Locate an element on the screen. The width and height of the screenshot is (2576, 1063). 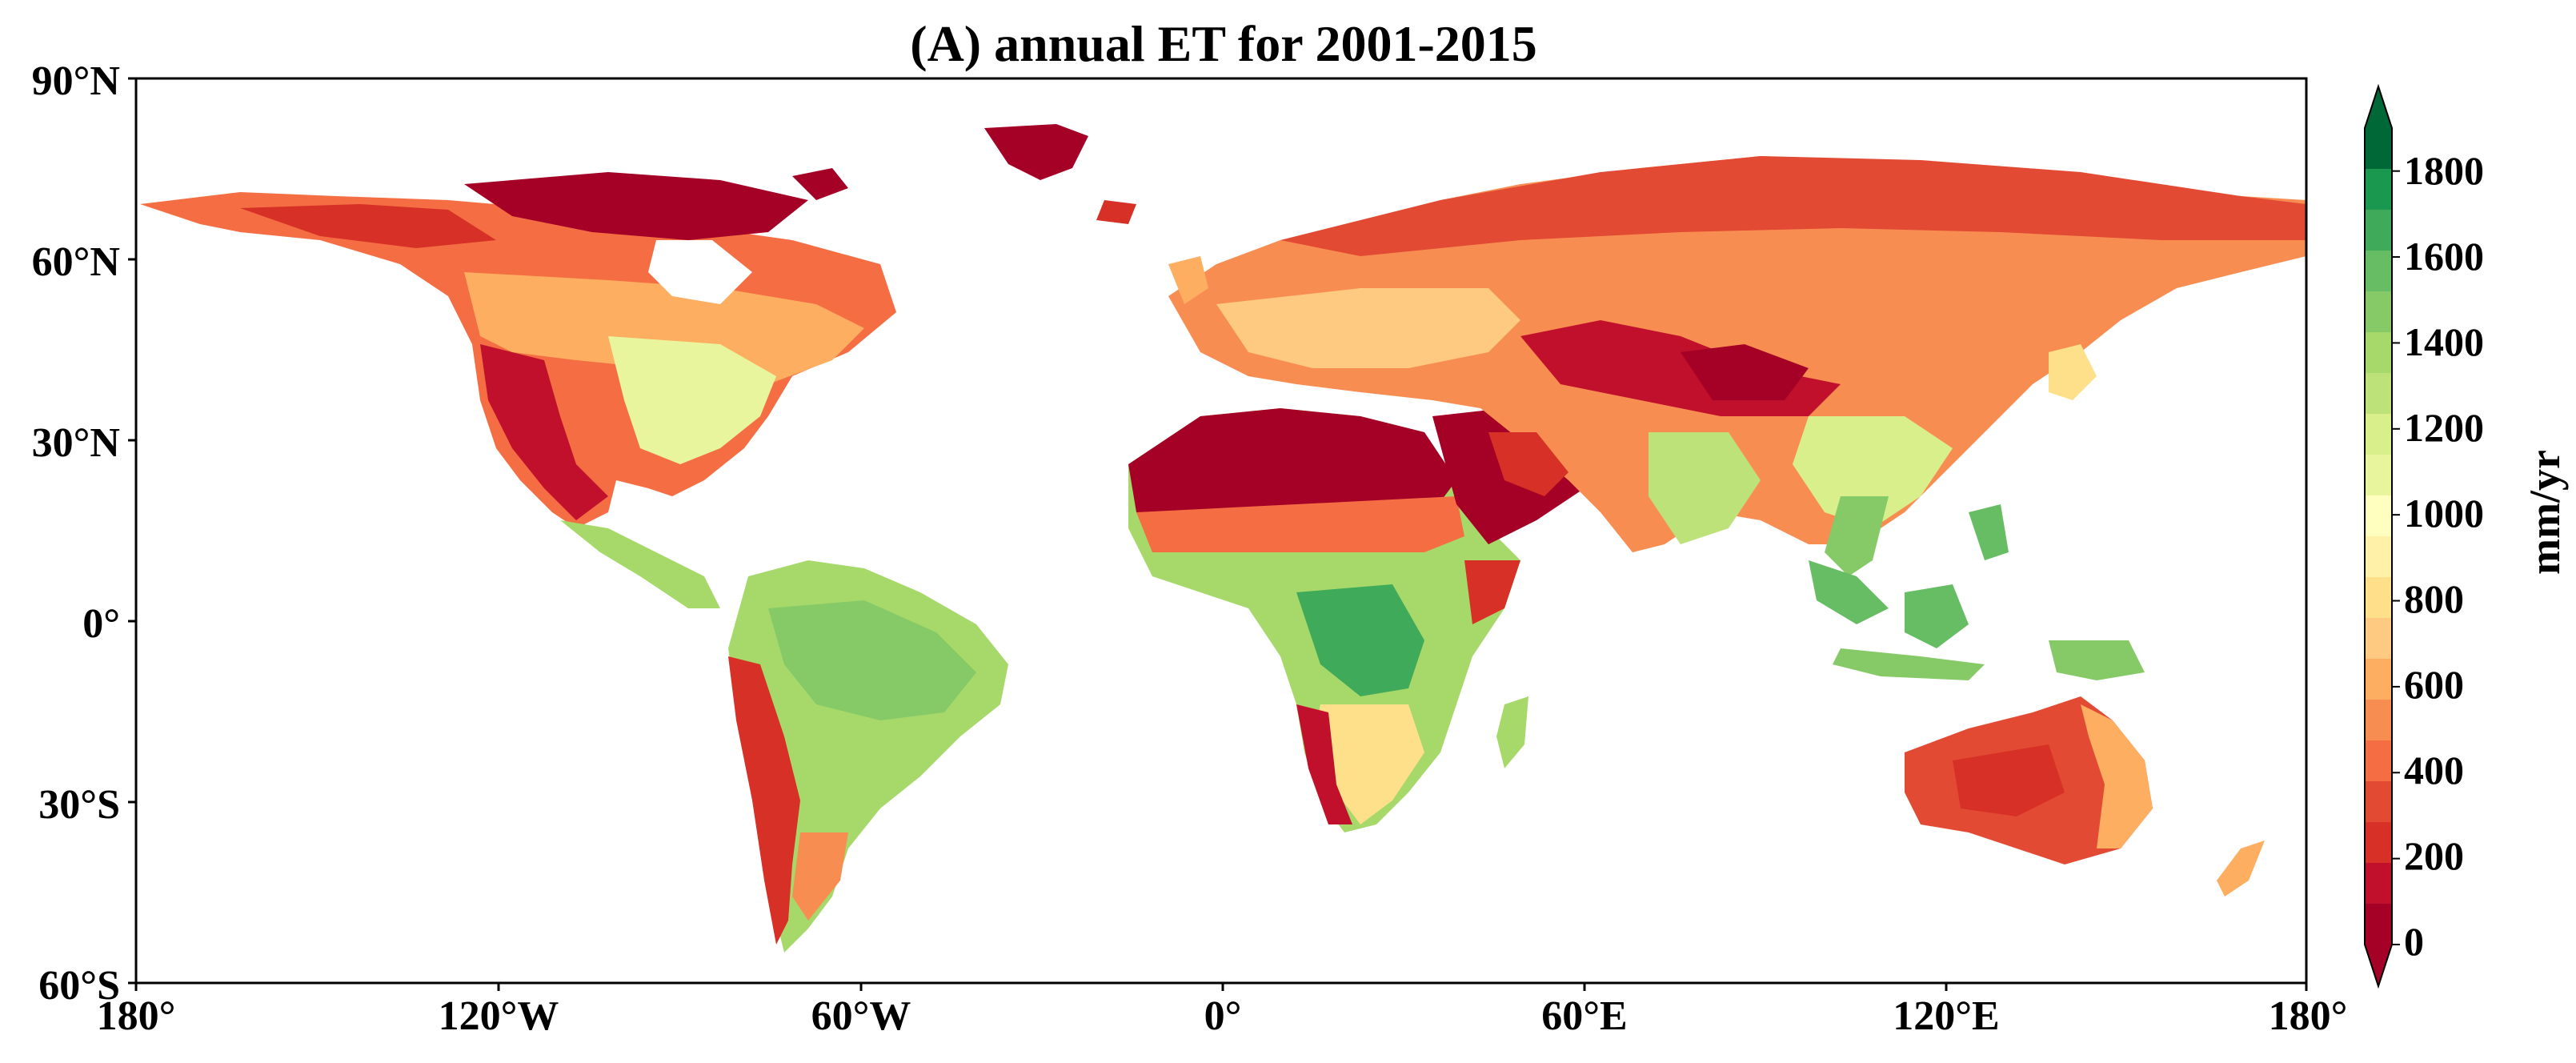
lon-label-120w: 120°W is located at coordinates (498, 1016).